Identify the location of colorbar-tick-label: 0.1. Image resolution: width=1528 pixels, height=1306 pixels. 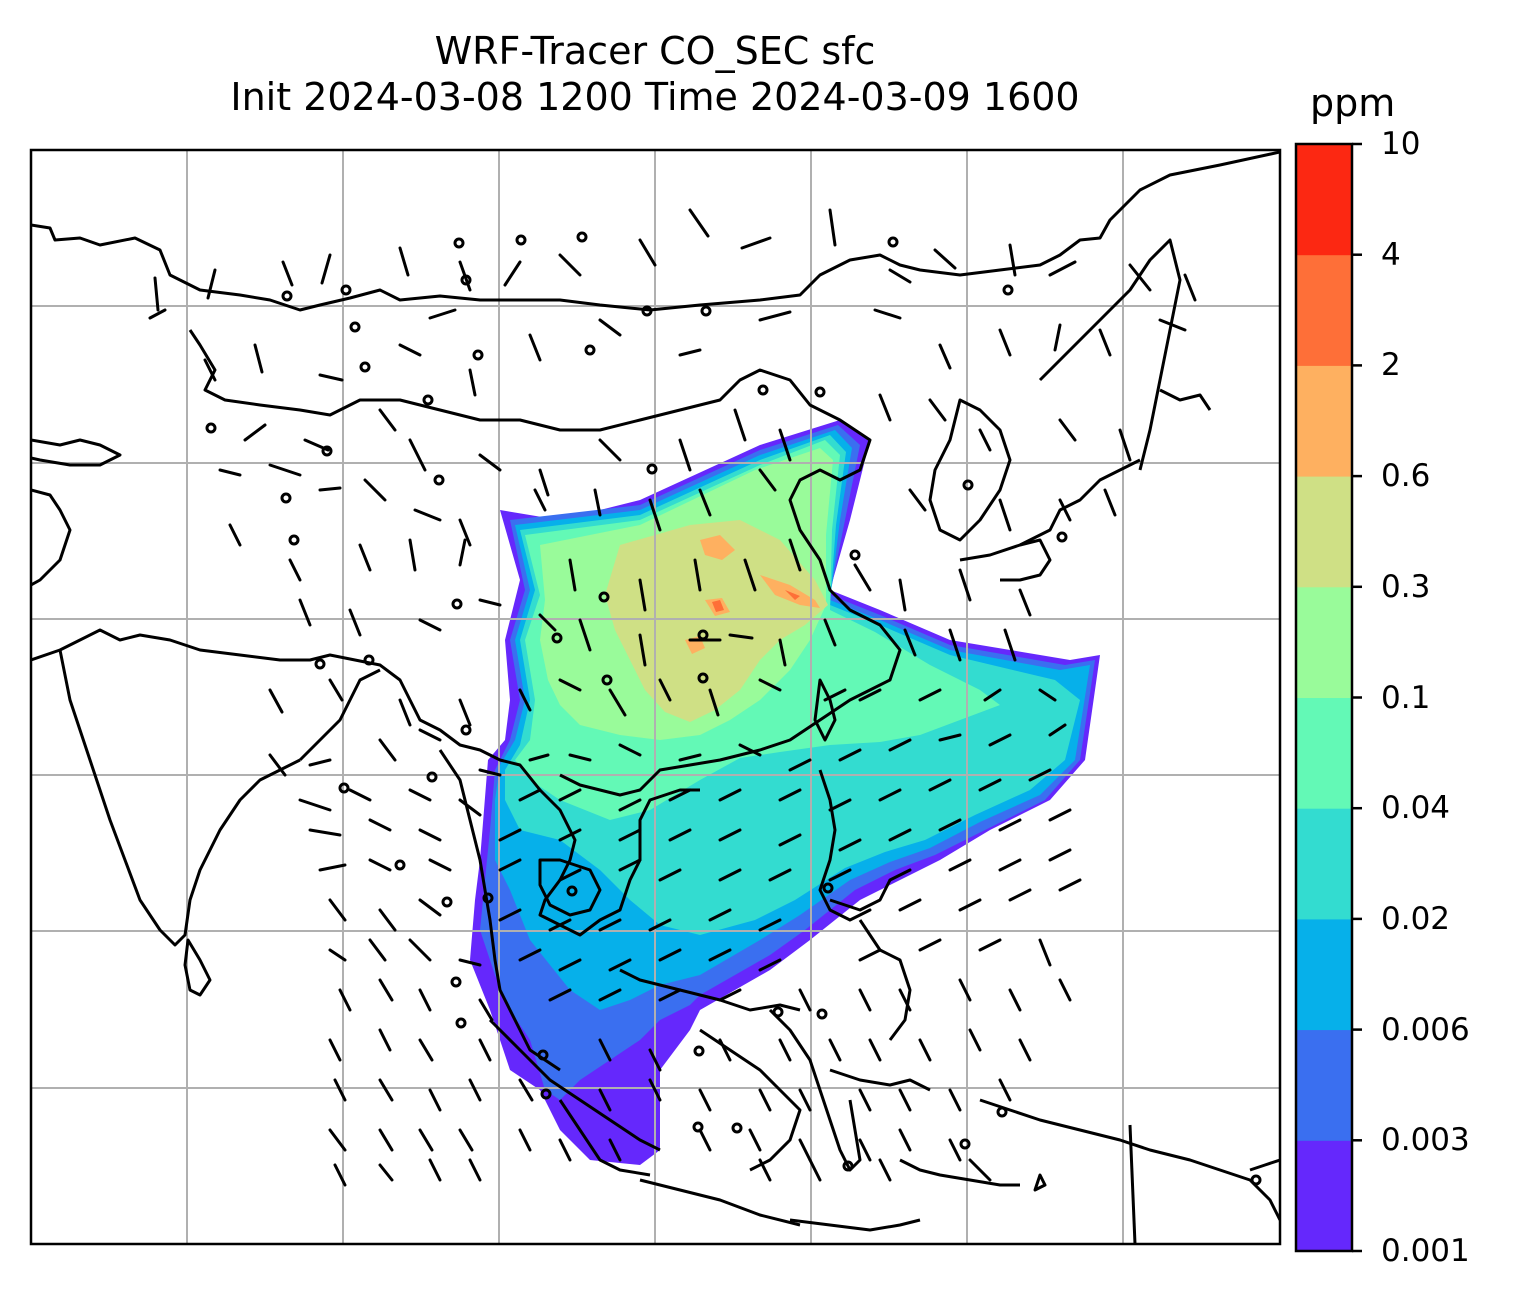
(1406, 697).